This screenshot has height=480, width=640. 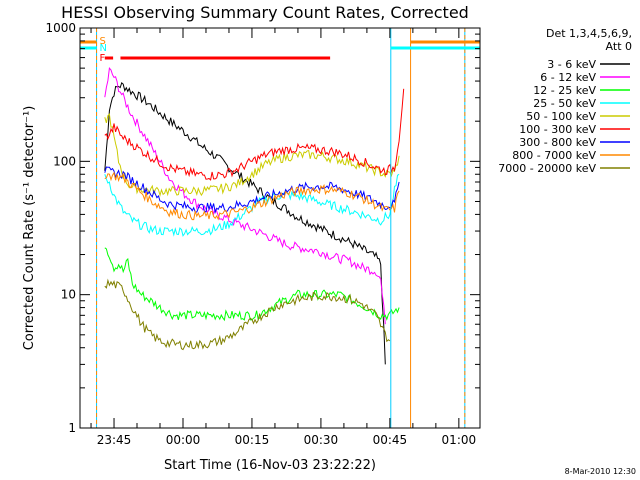 I want to click on y-axis-label: Corrected Count Rate (s⁻¹ detector⁻¹), so click(x=29, y=228).